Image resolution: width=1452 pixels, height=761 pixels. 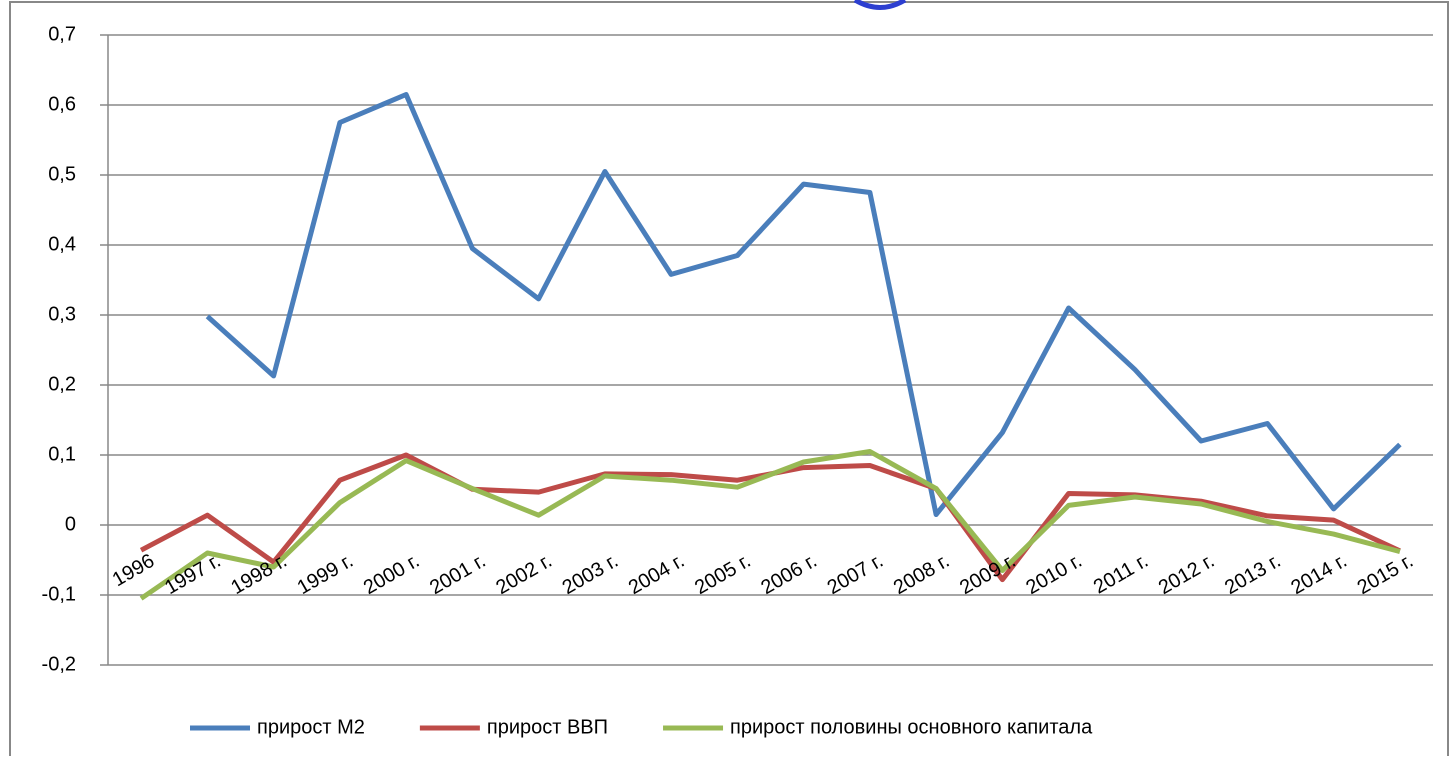 What do you see at coordinates (391, 574) in the screenshot?
I see `x-tick-label: 2000 г.` at bounding box center [391, 574].